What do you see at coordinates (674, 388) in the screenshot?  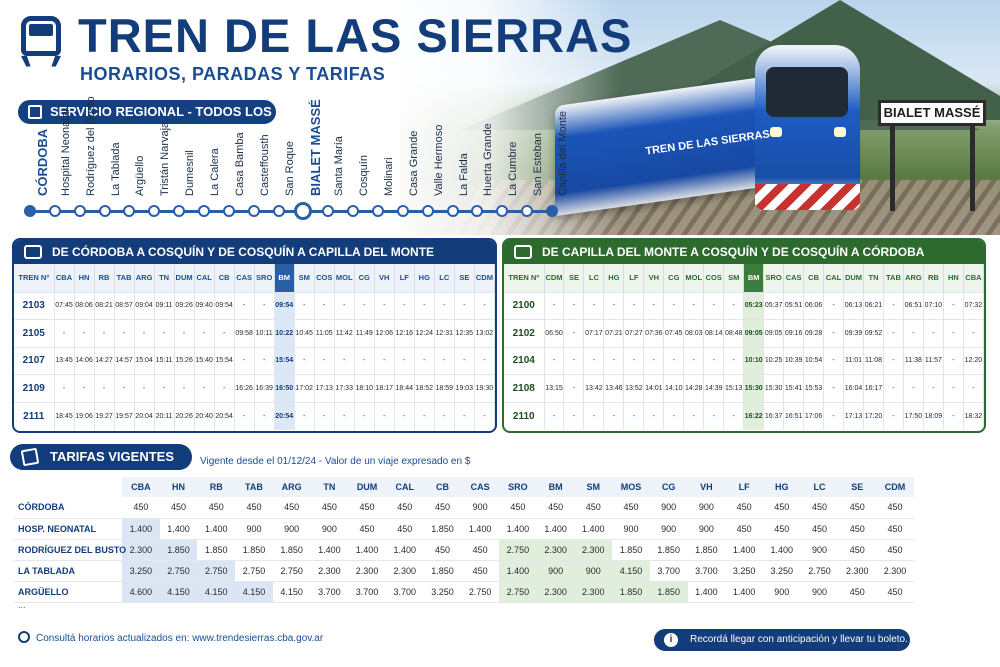 I see `departure-time: 14:10` at bounding box center [674, 388].